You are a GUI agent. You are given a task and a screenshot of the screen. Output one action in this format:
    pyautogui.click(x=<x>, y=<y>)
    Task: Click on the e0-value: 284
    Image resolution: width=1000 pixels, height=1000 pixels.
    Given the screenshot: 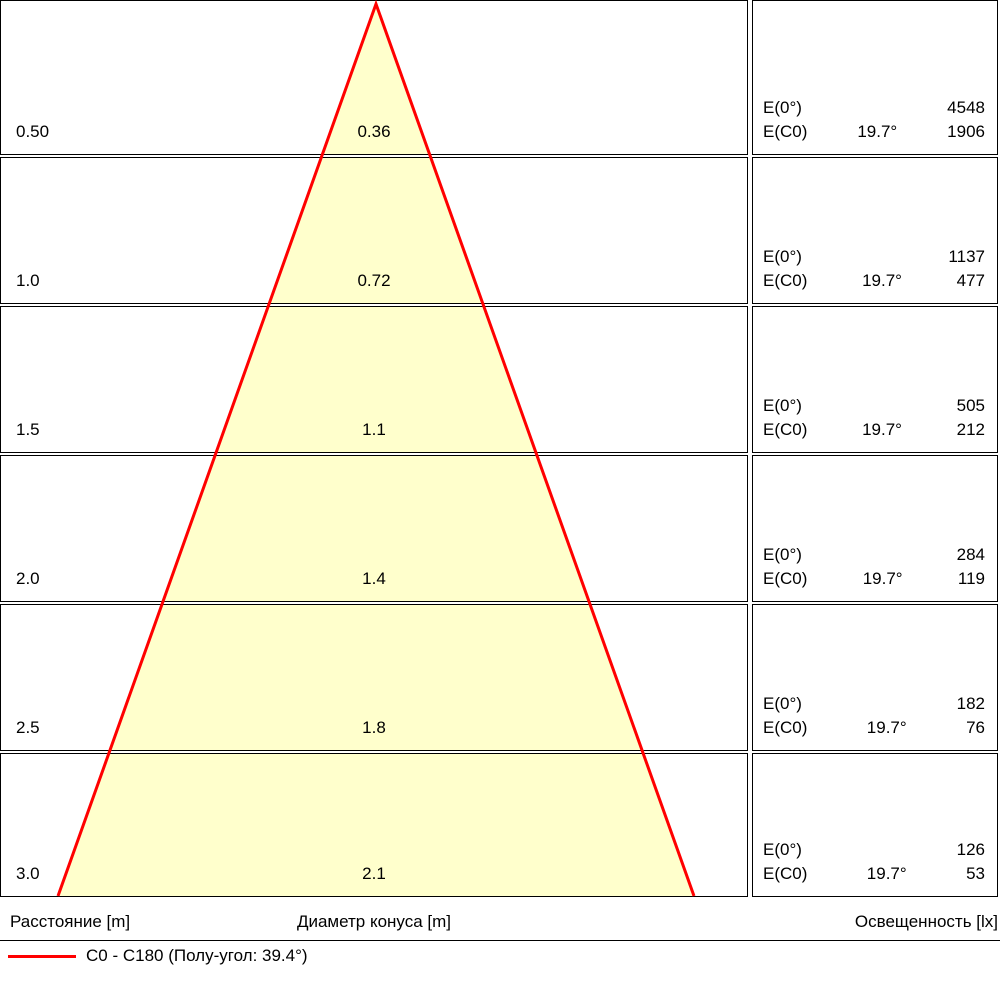 What is the action you would take?
    pyautogui.click(x=970, y=554)
    